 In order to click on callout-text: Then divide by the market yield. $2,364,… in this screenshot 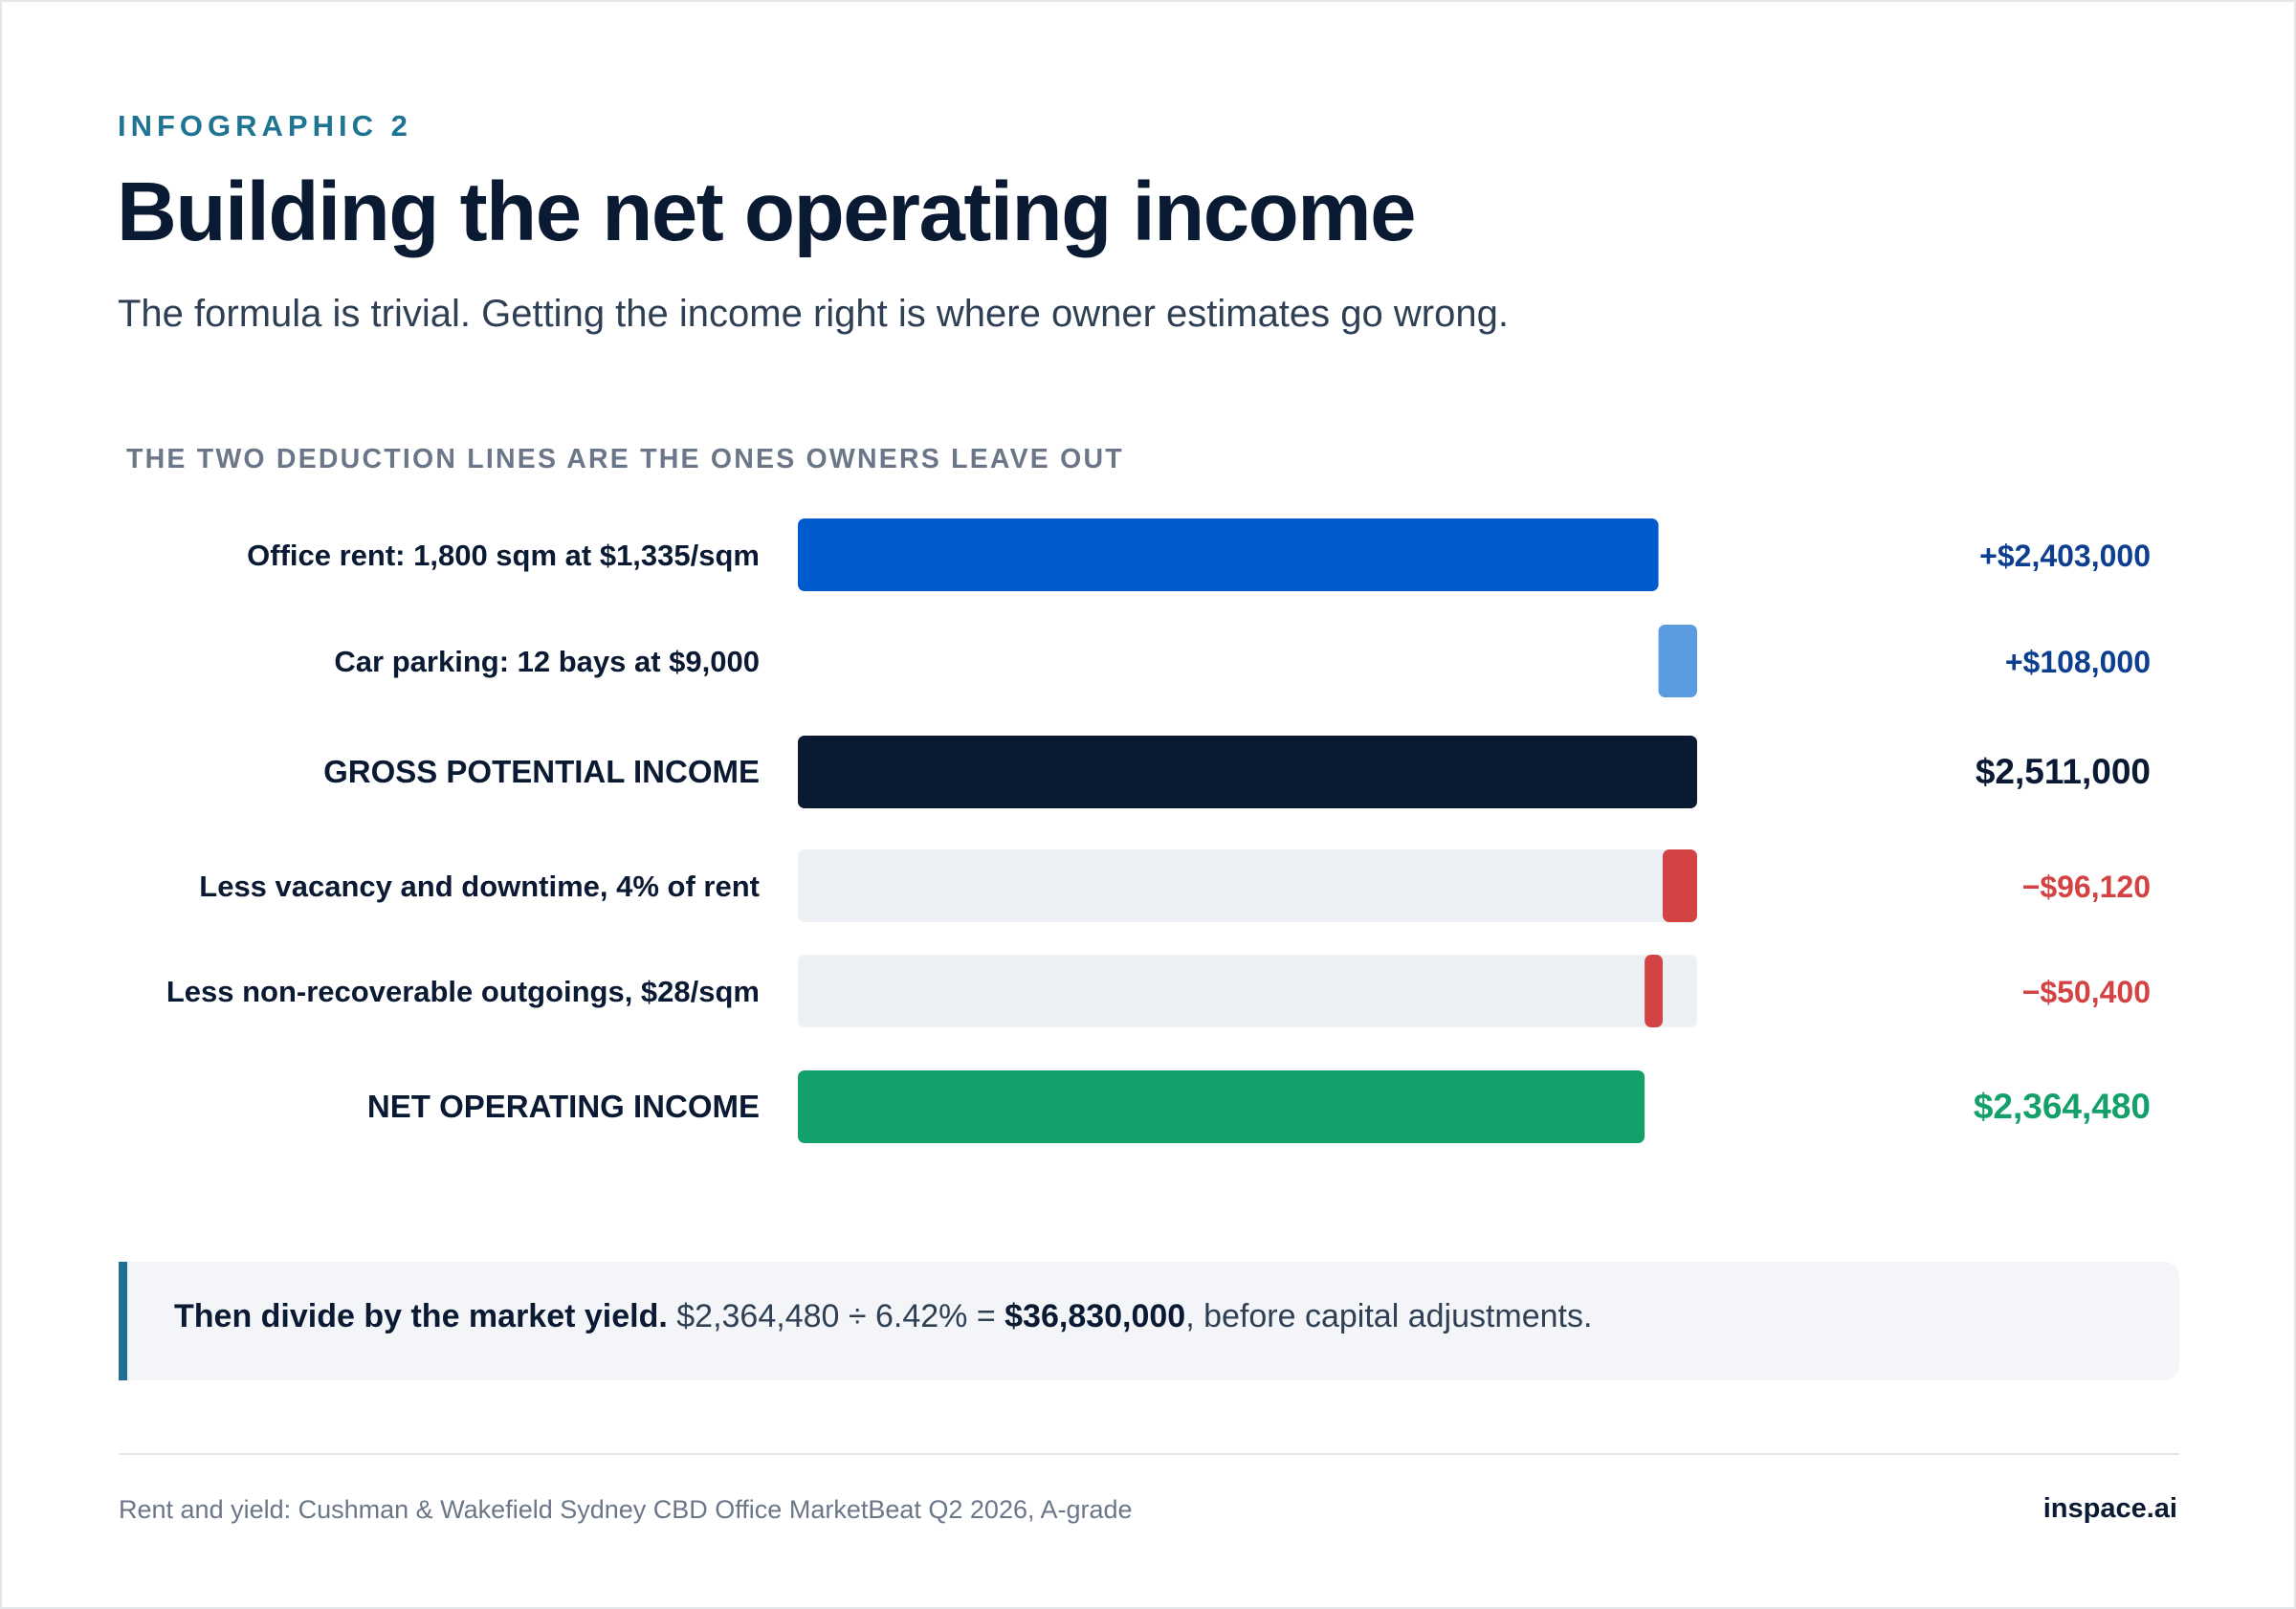, I will do `click(883, 1316)`.